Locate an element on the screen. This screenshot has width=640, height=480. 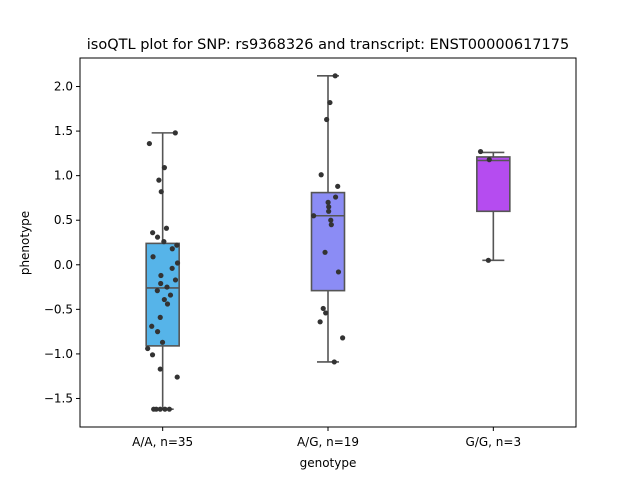
y-tick-label: 0.5 is located at coordinates (63, 220).